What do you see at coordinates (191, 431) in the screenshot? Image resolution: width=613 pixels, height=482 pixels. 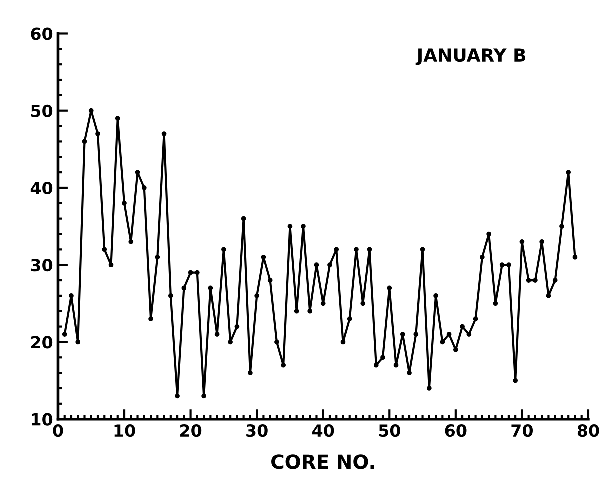 I see `x-tick-label: 20` at bounding box center [191, 431].